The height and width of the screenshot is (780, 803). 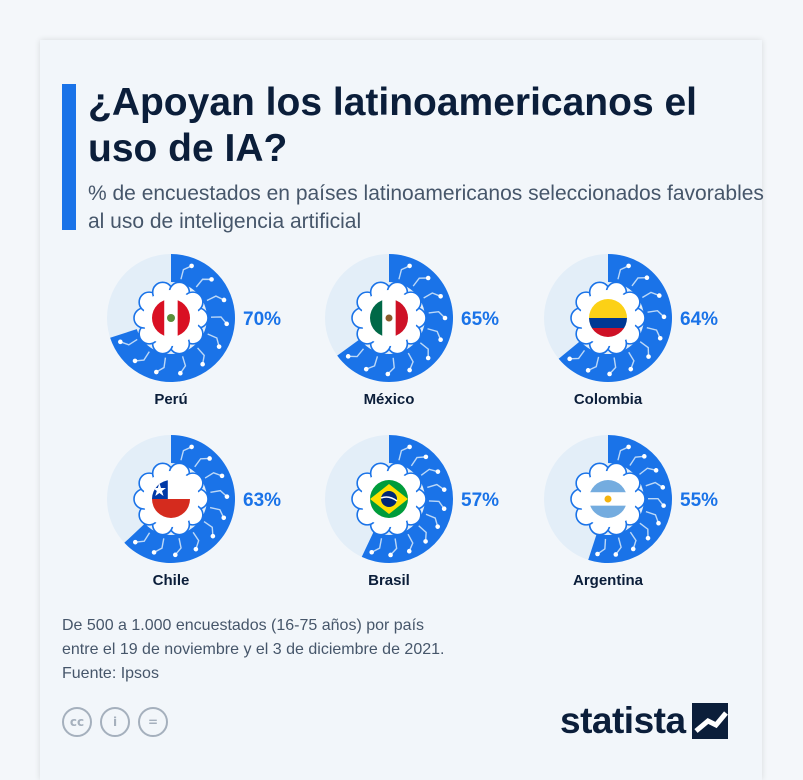 What do you see at coordinates (389, 399) in the screenshot?
I see `country-label: México` at bounding box center [389, 399].